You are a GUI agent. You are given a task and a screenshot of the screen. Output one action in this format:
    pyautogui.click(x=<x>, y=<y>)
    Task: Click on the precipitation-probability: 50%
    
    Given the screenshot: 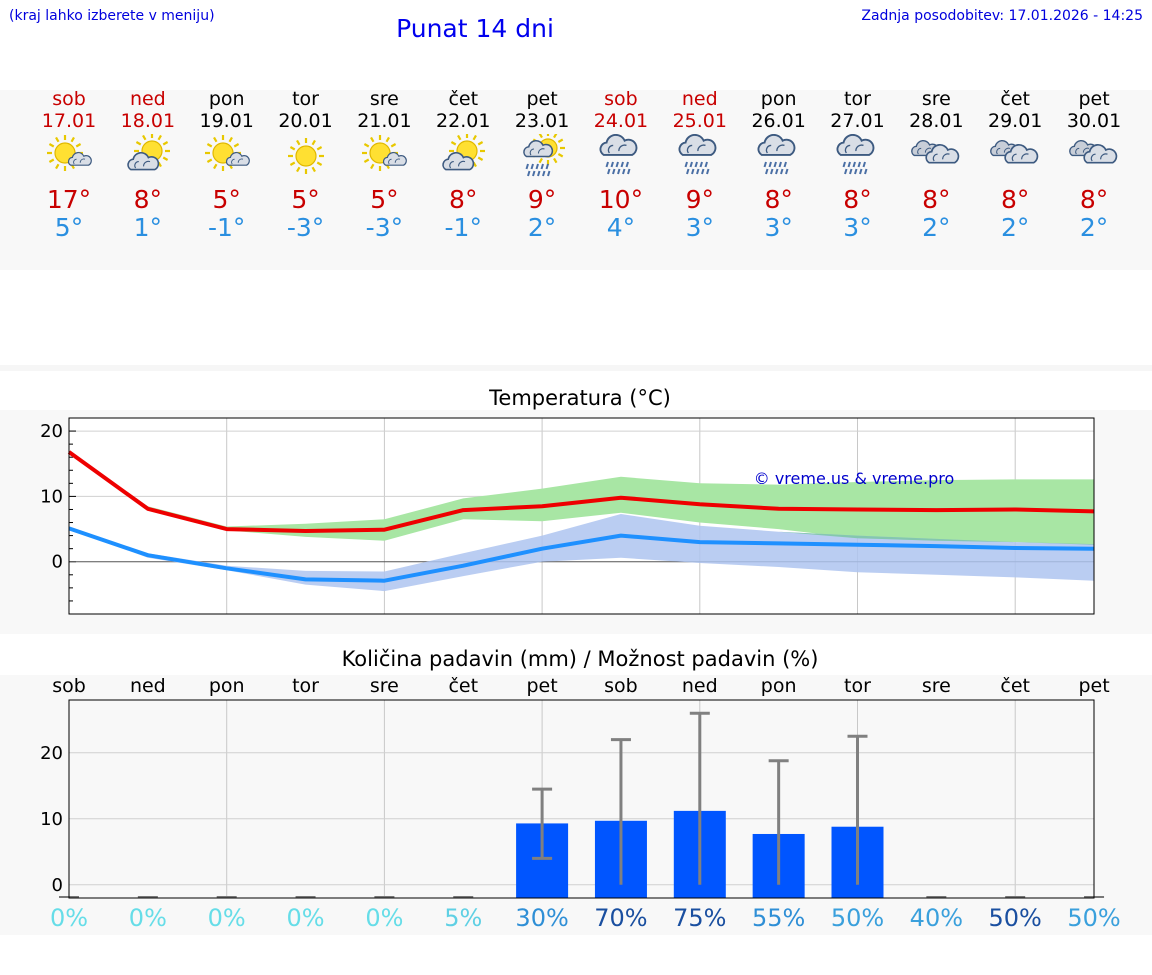 What is the action you would take?
    pyautogui.click(x=1015, y=918)
    